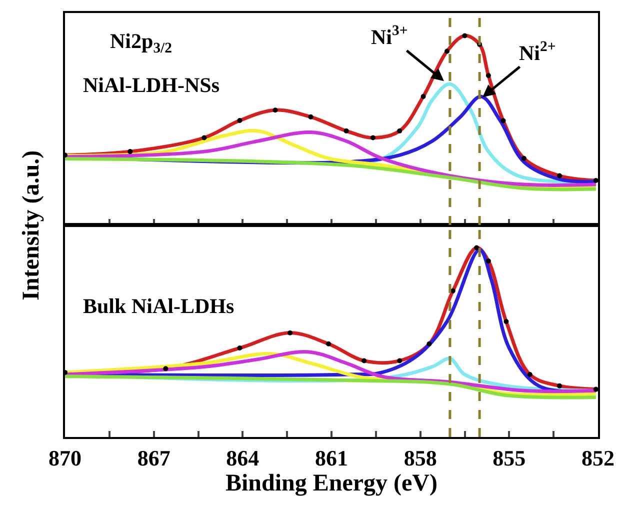  Describe the element at coordinates (331, 457) in the screenshot. I see `x-tick-label: 861` at that location.